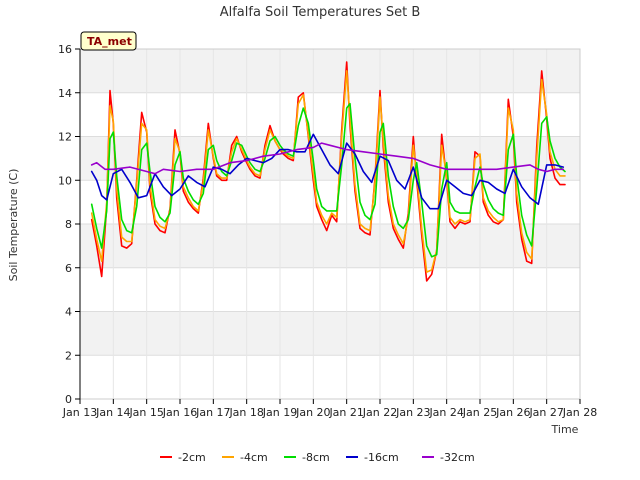 This screenshot has width=640, height=480. I want to click on series-line-minus-32cm, so click(327, 158).